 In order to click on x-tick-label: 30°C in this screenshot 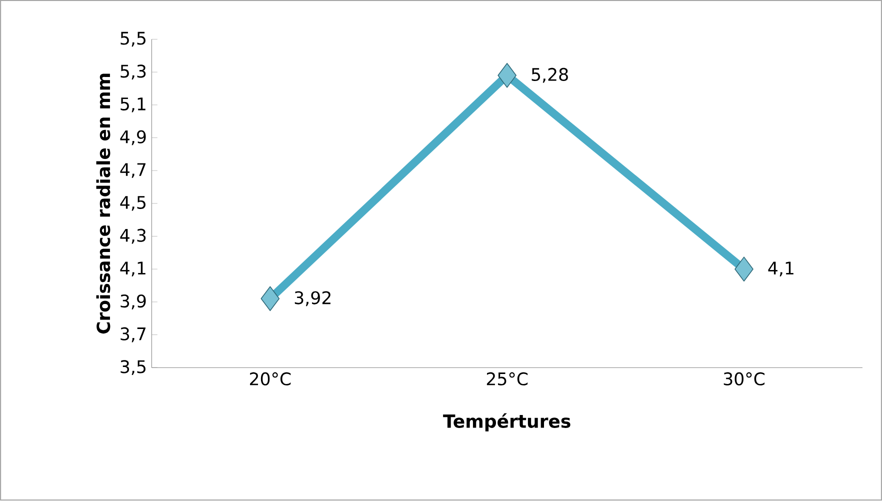, I will do `click(744, 379)`.